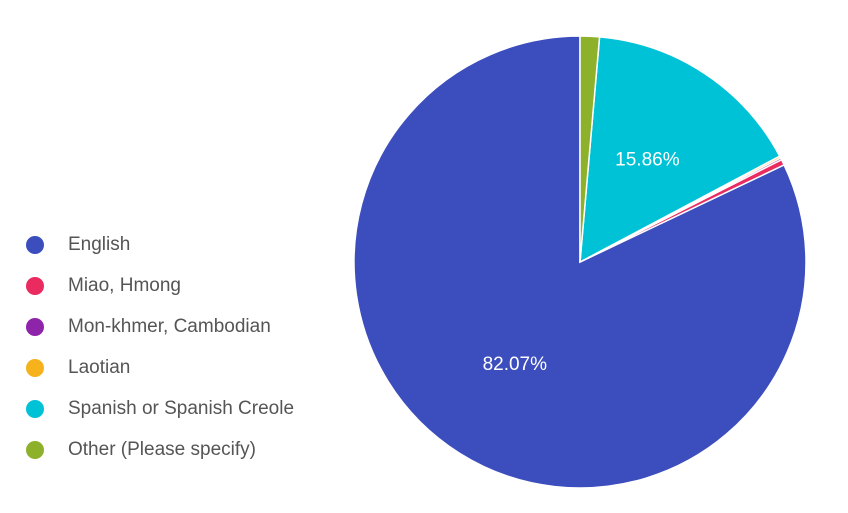 The width and height of the screenshot is (848, 513). I want to click on pie-data-labels: 82.07% 15.86%, so click(581, 262).